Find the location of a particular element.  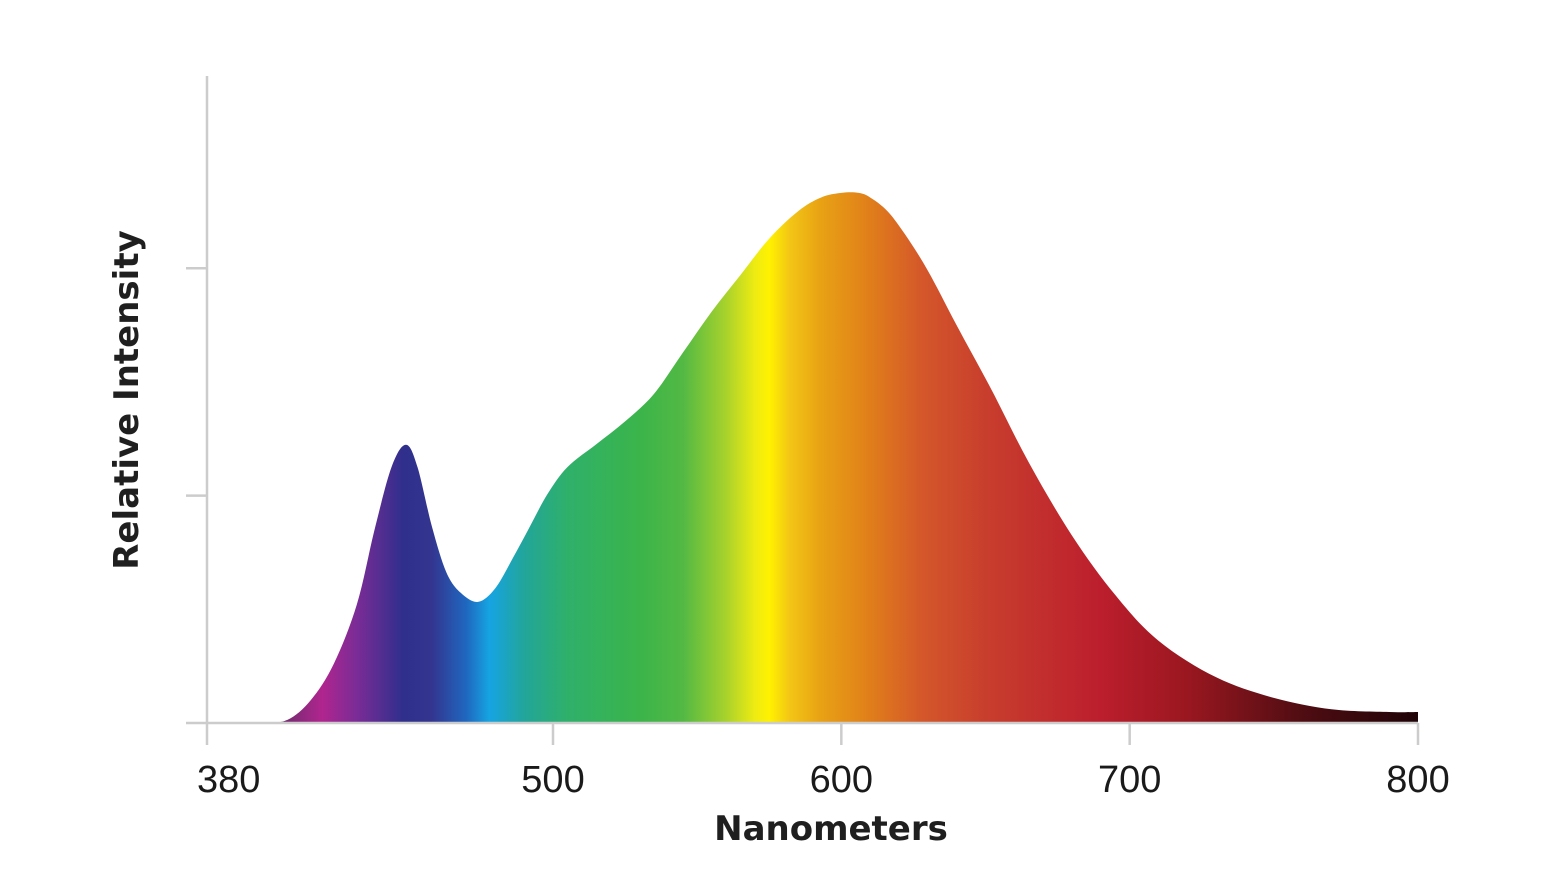

x-axis-title: Nanometers is located at coordinates (831, 829).